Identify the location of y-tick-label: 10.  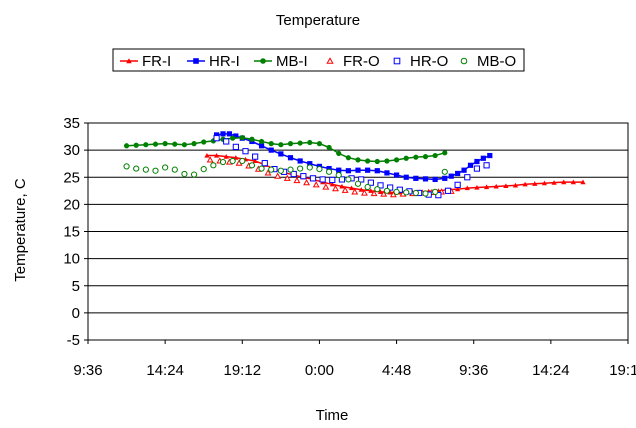
(71, 259).